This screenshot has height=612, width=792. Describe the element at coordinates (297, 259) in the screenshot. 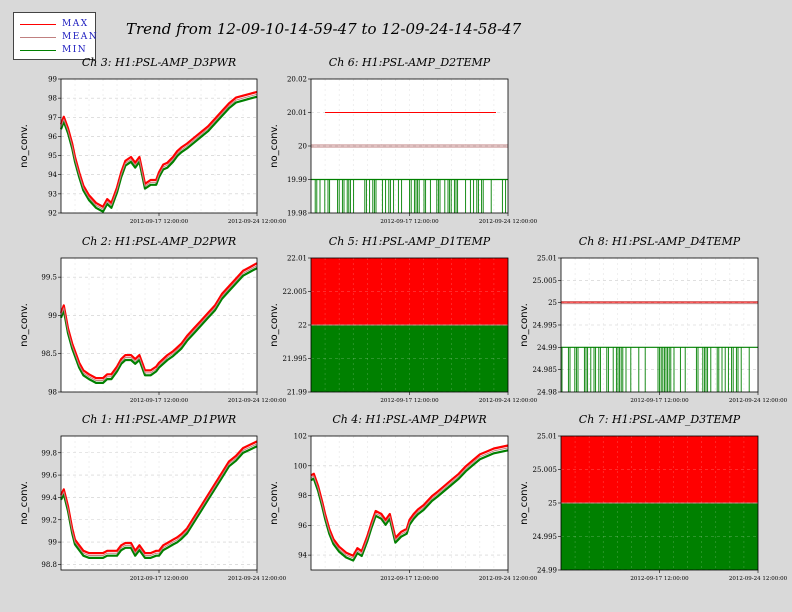

I see `y-tick-label: 22.01` at that location.